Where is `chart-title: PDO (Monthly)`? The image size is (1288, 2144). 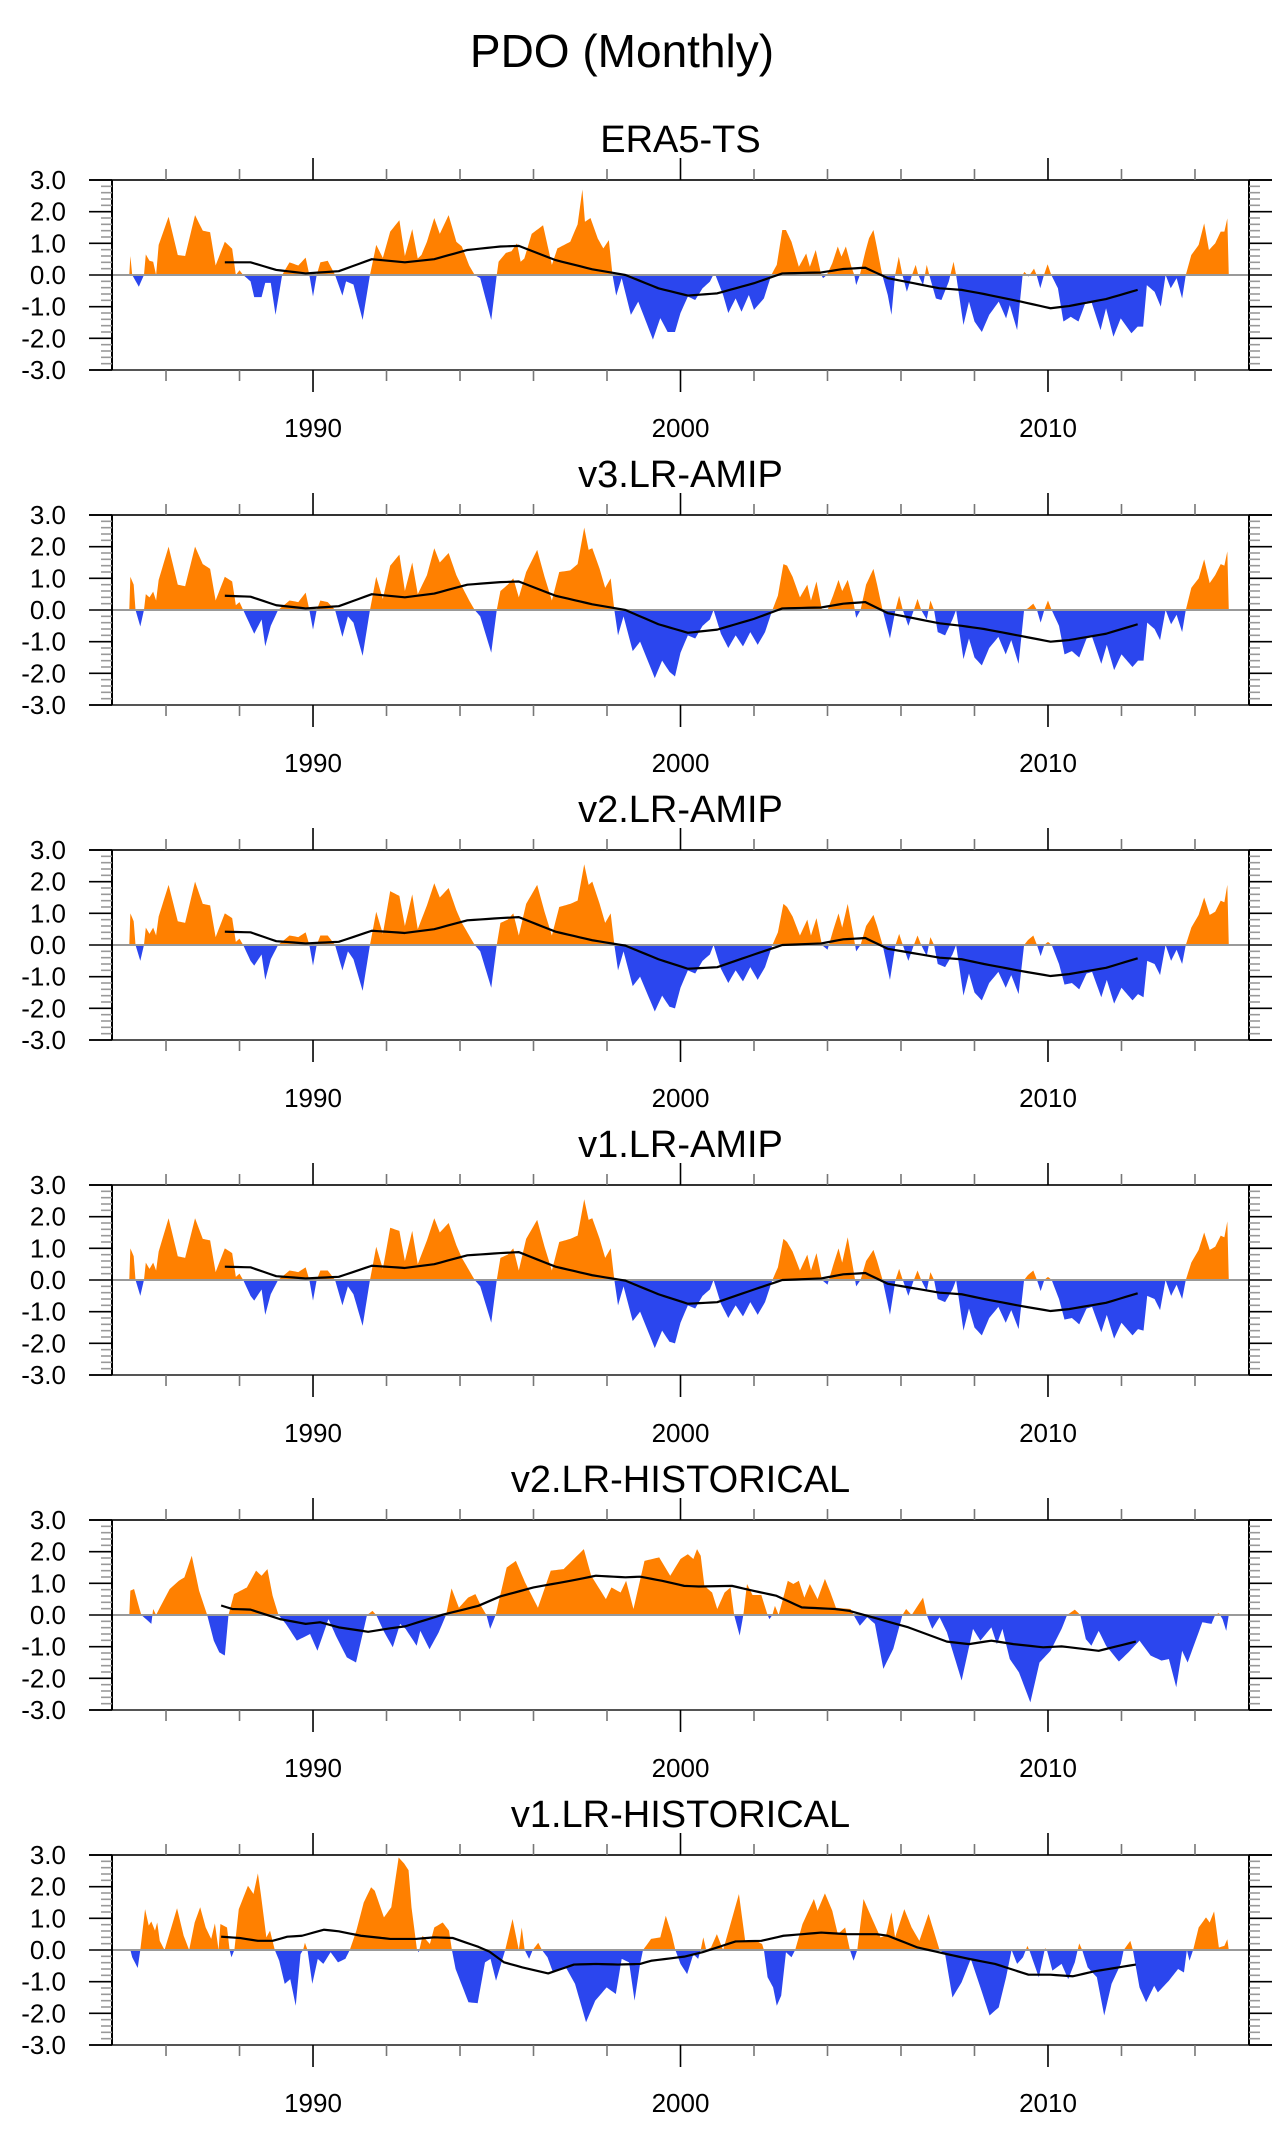 chart-title: PDO (Monthly) is located at coordinates (622, 51).